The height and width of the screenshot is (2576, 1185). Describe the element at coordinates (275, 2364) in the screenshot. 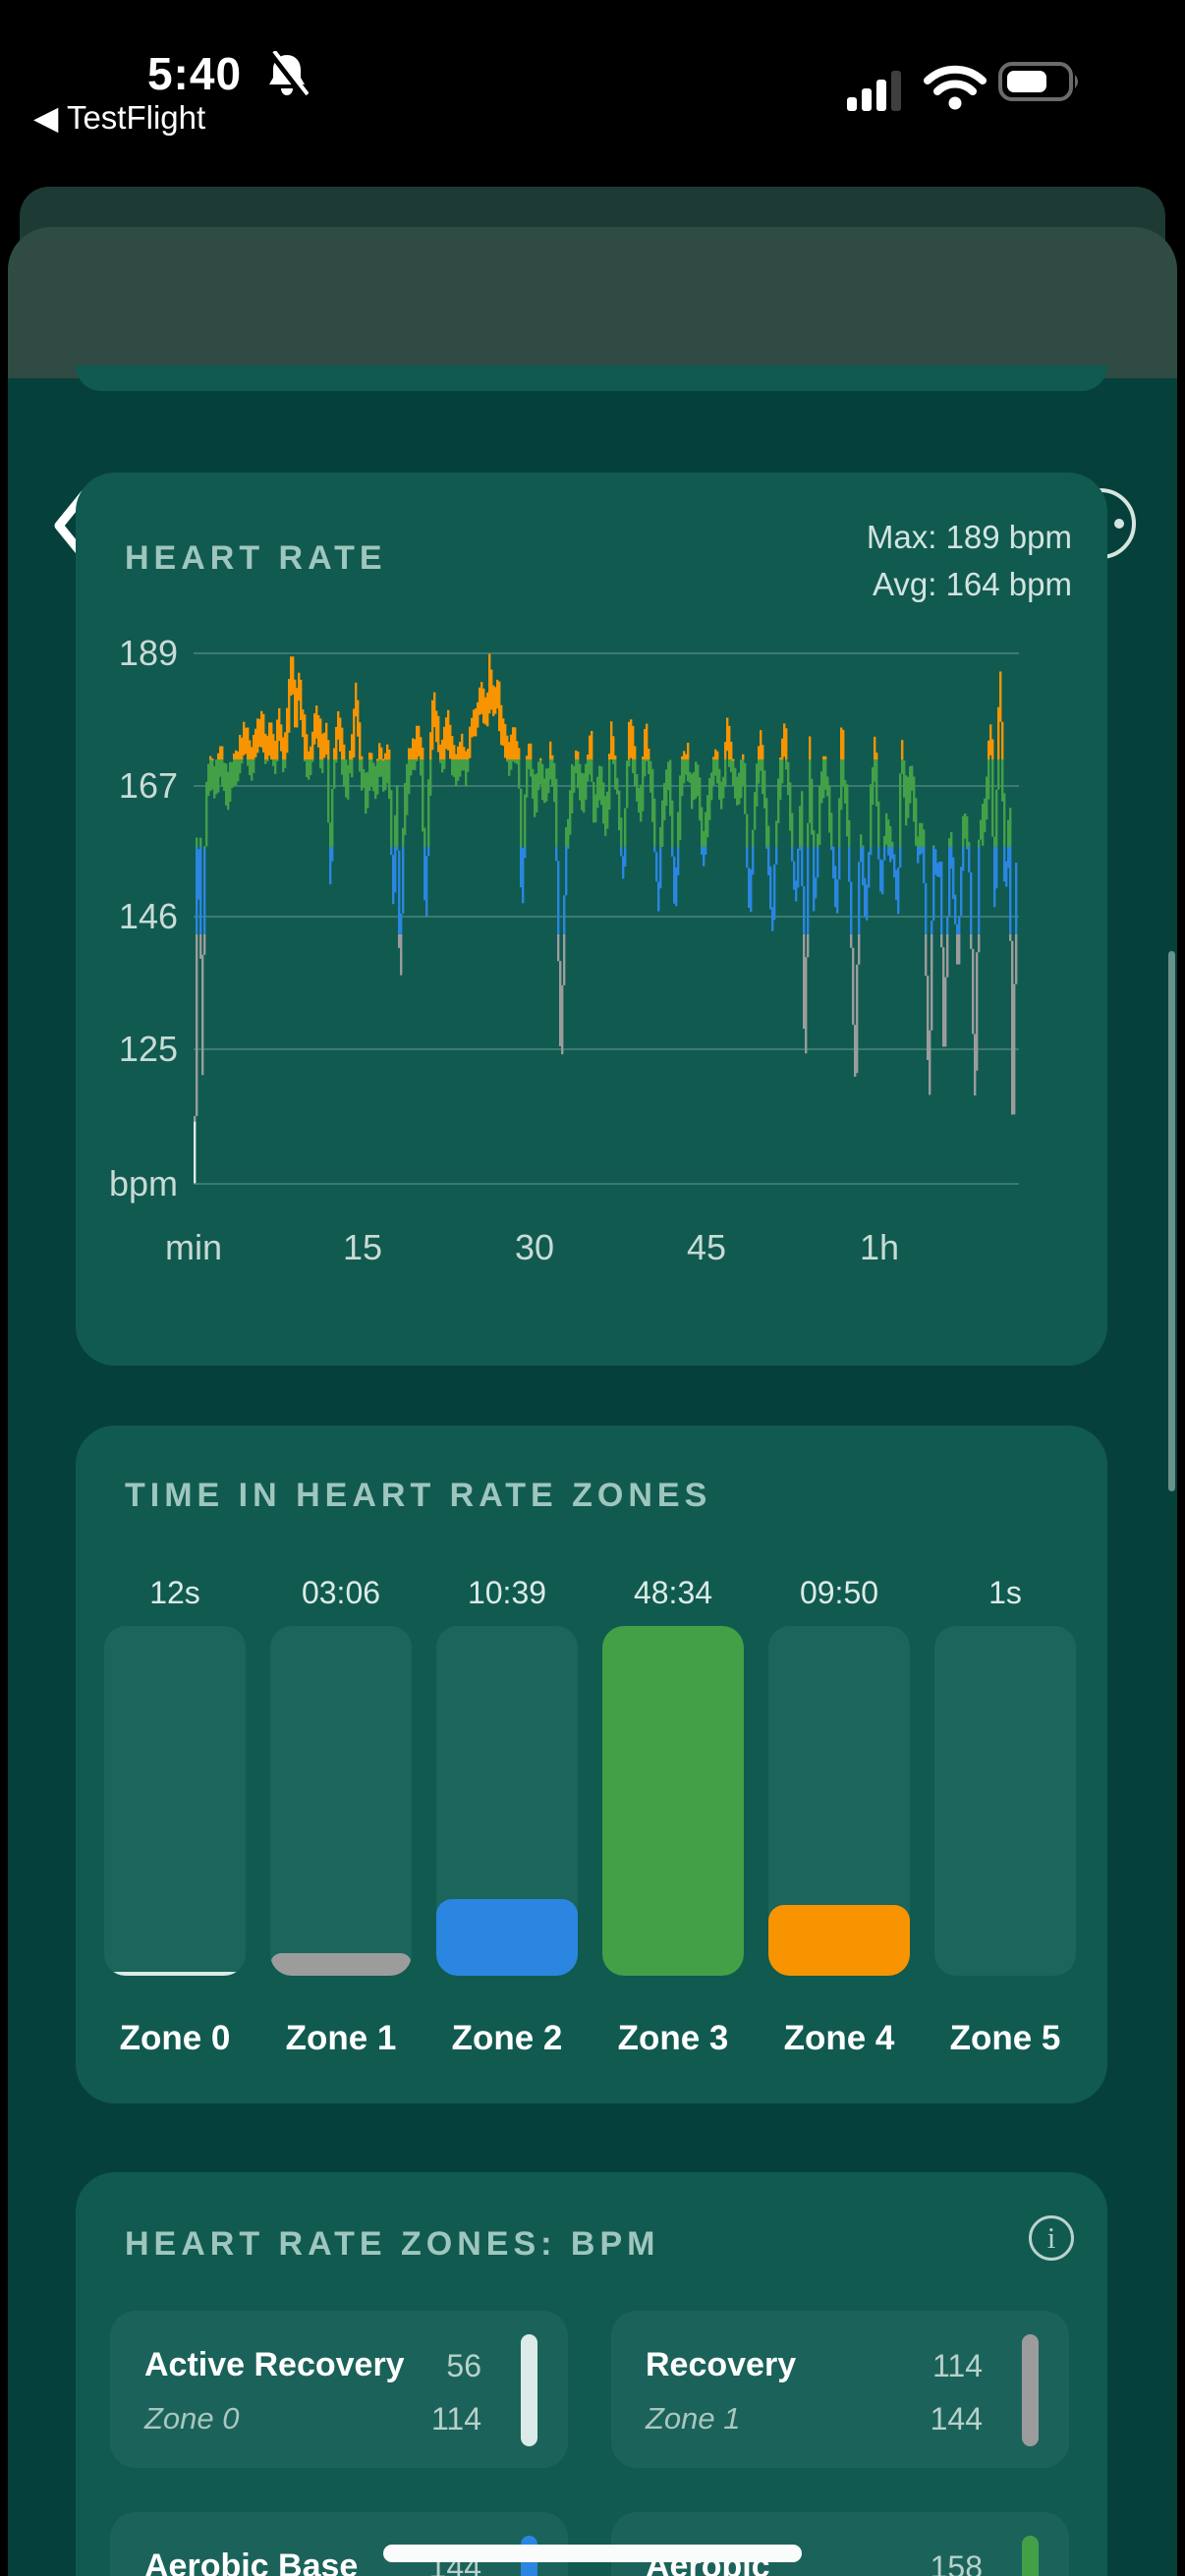

I see `zone-tile-name: Active Recovery` at that location.